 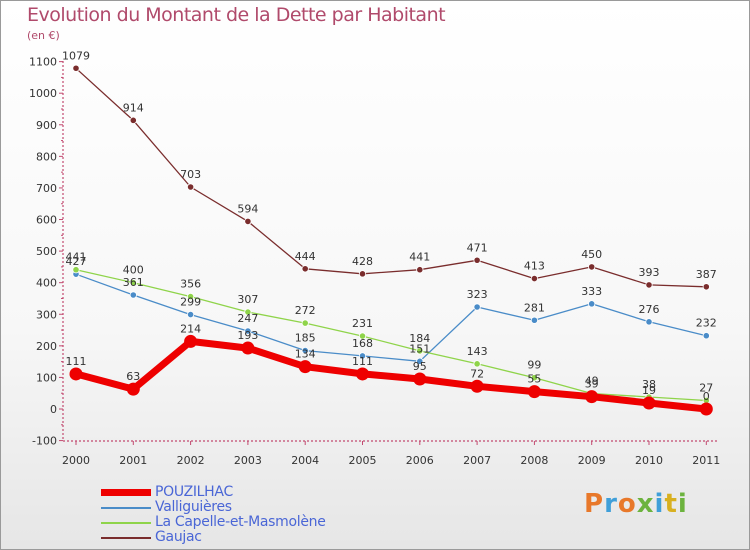 I want to click on legend-item-valliguieres: Valliguières, so click(x=251, y=507).